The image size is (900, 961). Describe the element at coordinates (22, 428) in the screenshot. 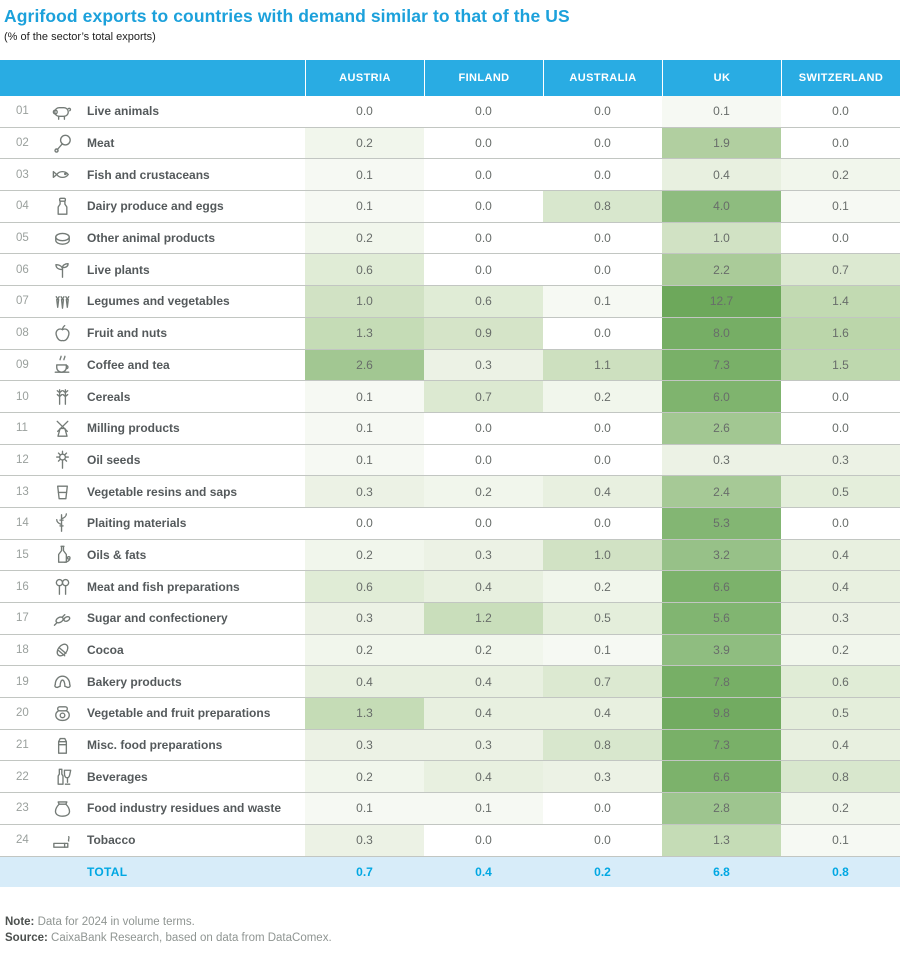

I see `row-number: 11` at that location.